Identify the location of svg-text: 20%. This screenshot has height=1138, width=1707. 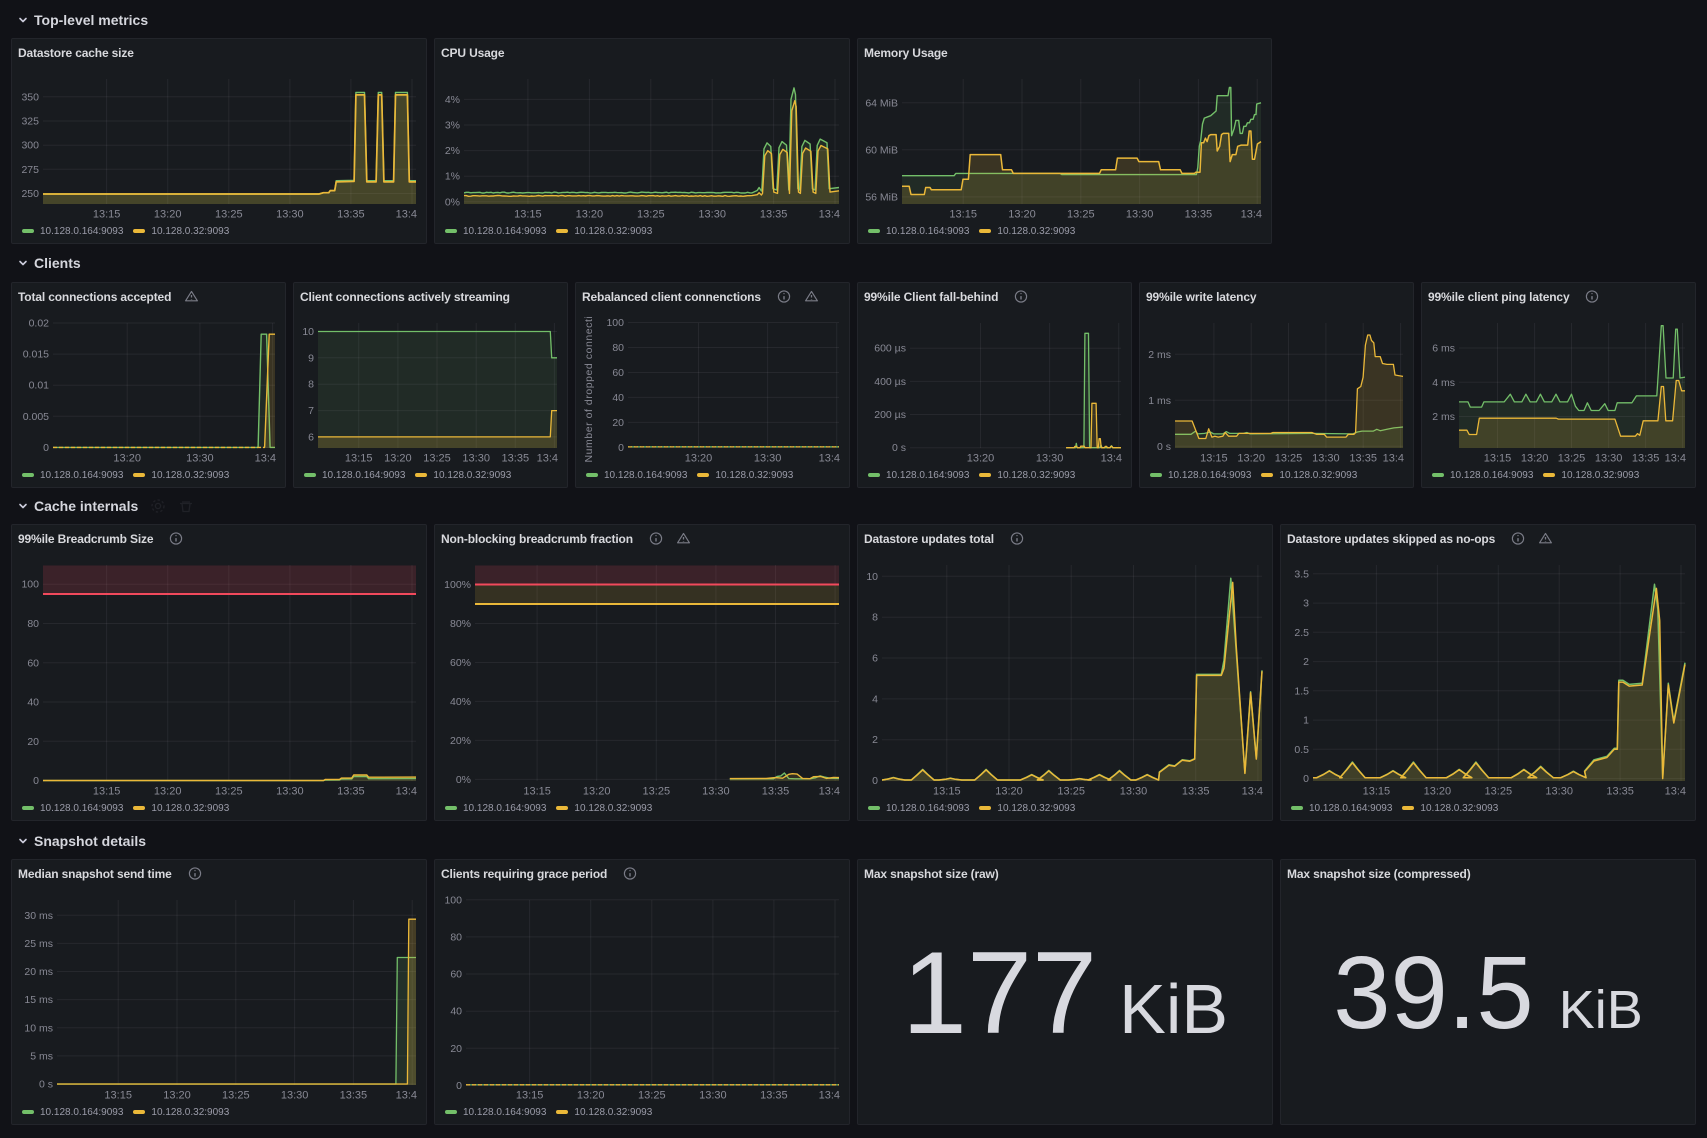
(460, 741).